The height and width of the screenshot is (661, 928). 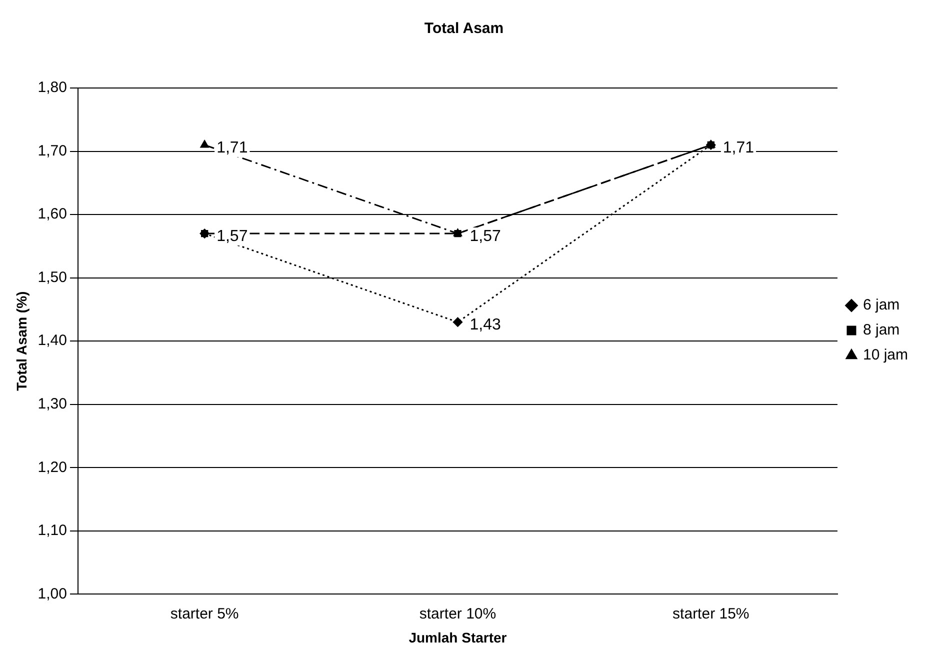 I want to click on y-tick-label: 1,20, so click(x=52, y=467).